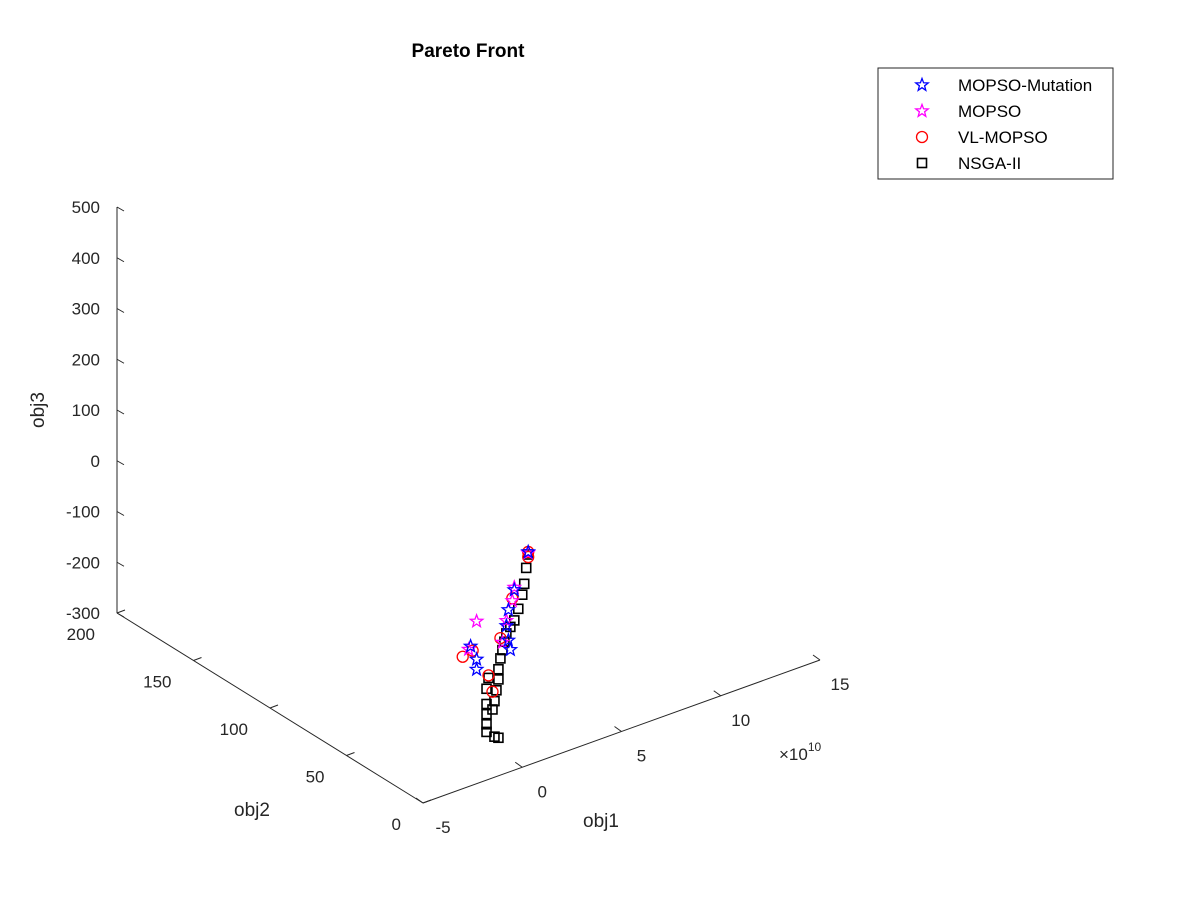 Image resolution: width=1200 pixels, height=900 pixels. I want to click on y-tick-label: 100, so click(234, 729).